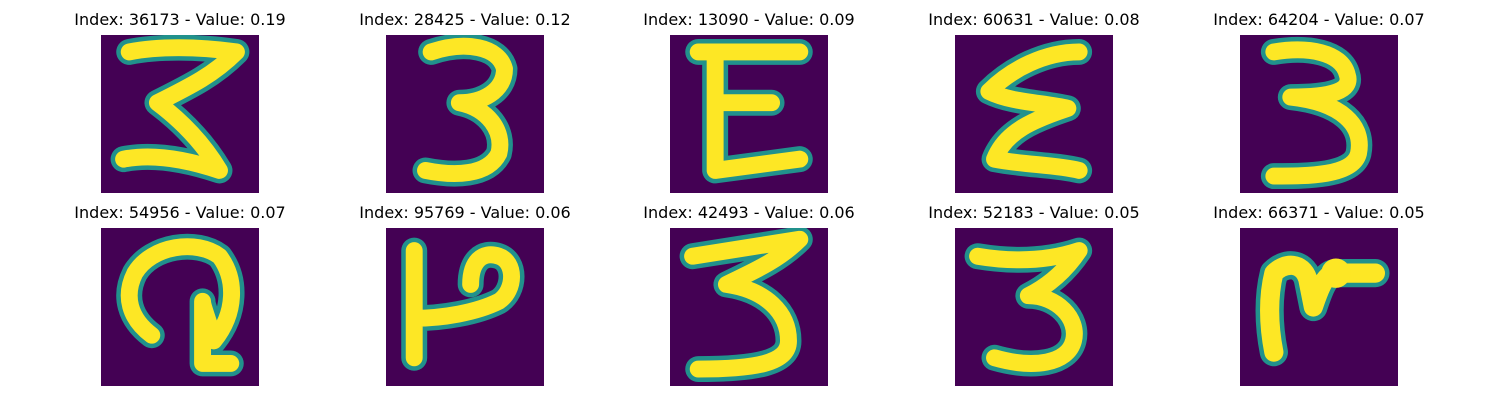 This screenshot has width=1500, height=400. I want to click on panel-7: Index: 95769 - Value: 0.06, so click(465, 294).